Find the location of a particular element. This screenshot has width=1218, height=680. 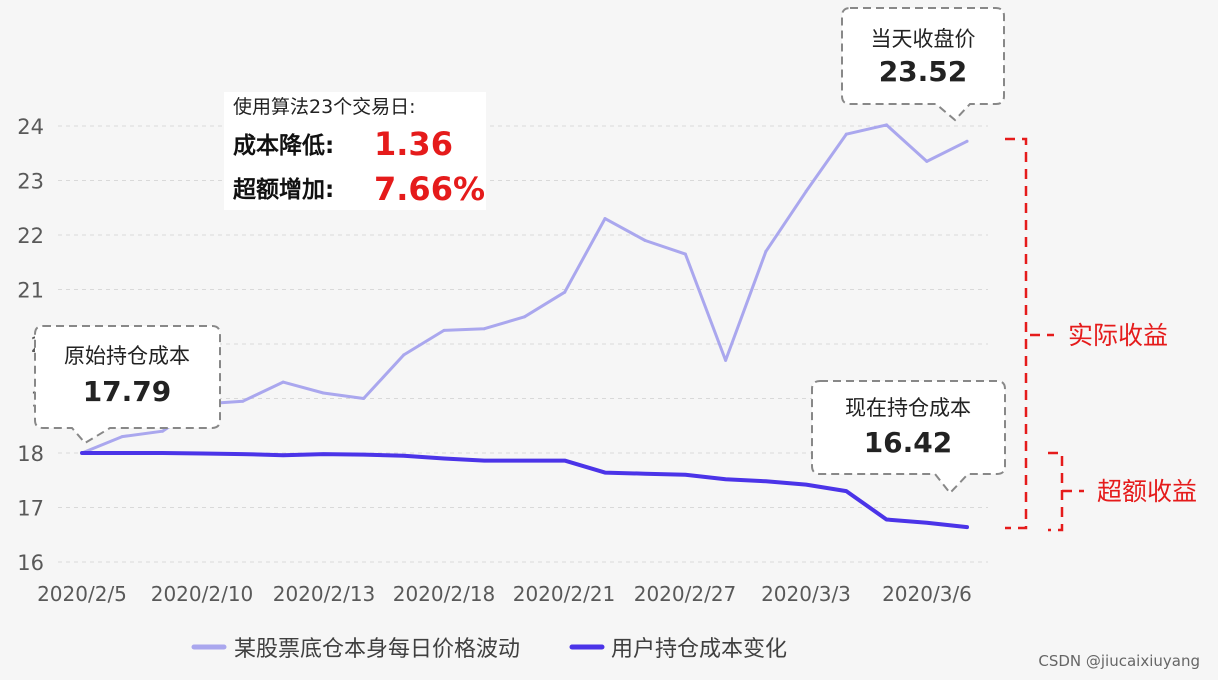

original-cost-value: 17.79 is located at coordinates (127, 391).